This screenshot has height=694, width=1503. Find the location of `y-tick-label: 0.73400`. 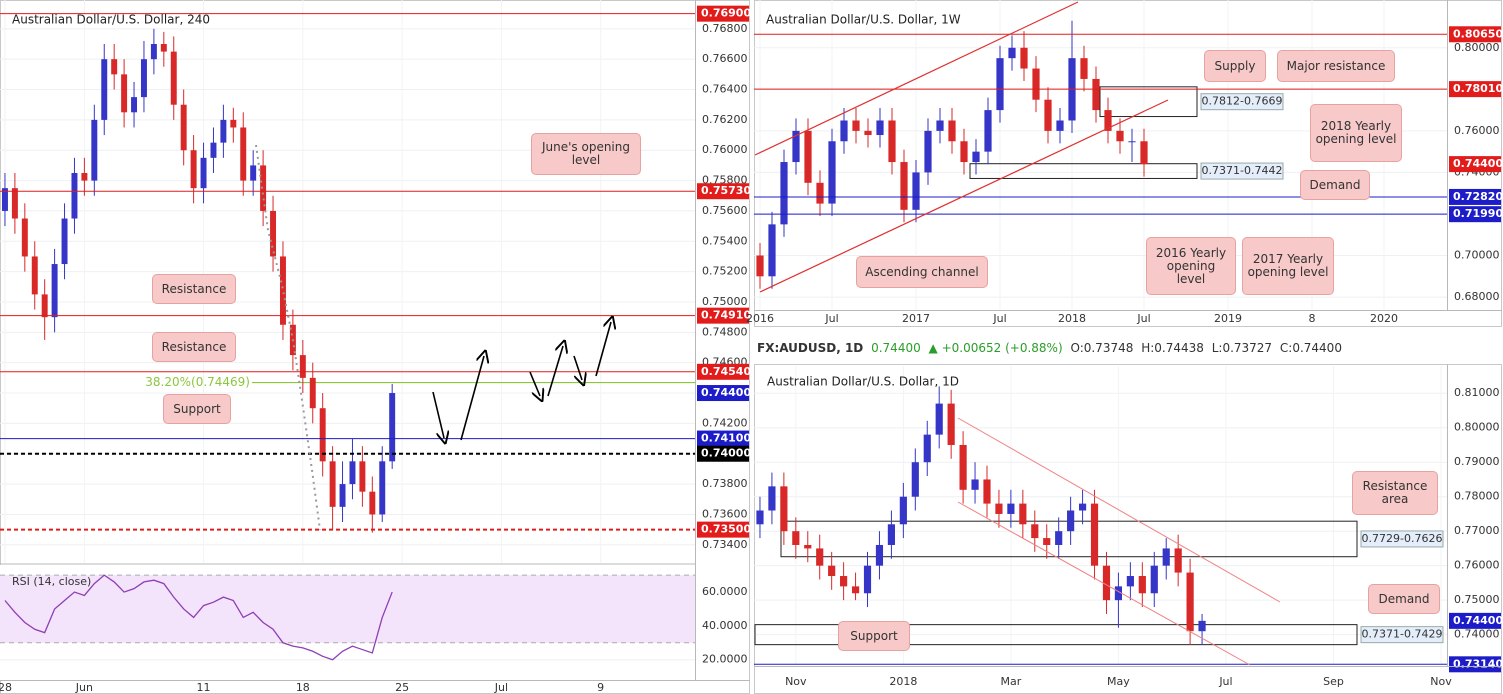

y-tick-label: 0.73400 is located at coordinates (725, 544).